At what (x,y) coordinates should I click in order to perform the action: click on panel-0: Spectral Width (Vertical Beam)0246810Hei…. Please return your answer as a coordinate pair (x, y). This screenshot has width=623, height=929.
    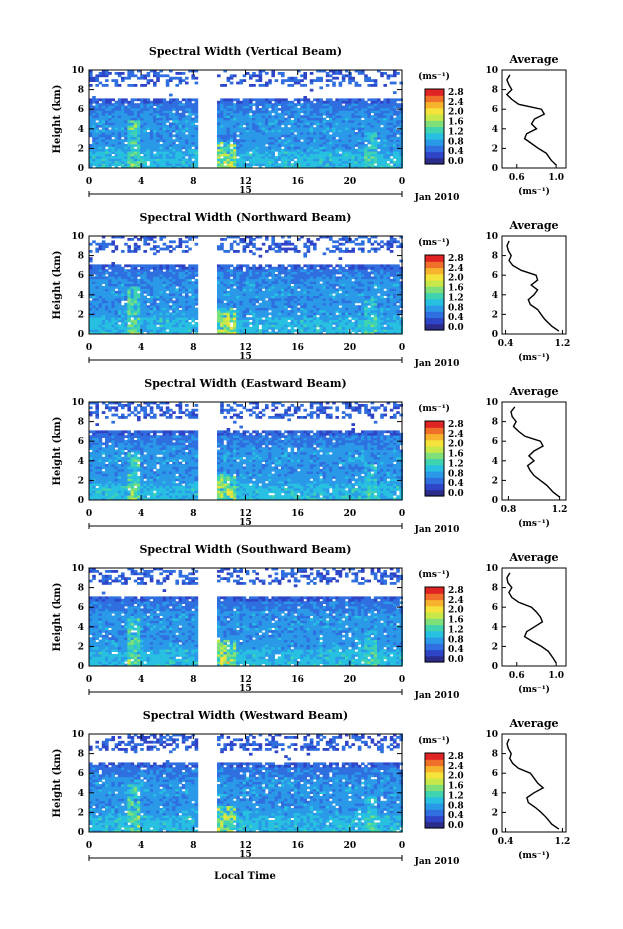
    Looking at the image, I should click on (309, 124).